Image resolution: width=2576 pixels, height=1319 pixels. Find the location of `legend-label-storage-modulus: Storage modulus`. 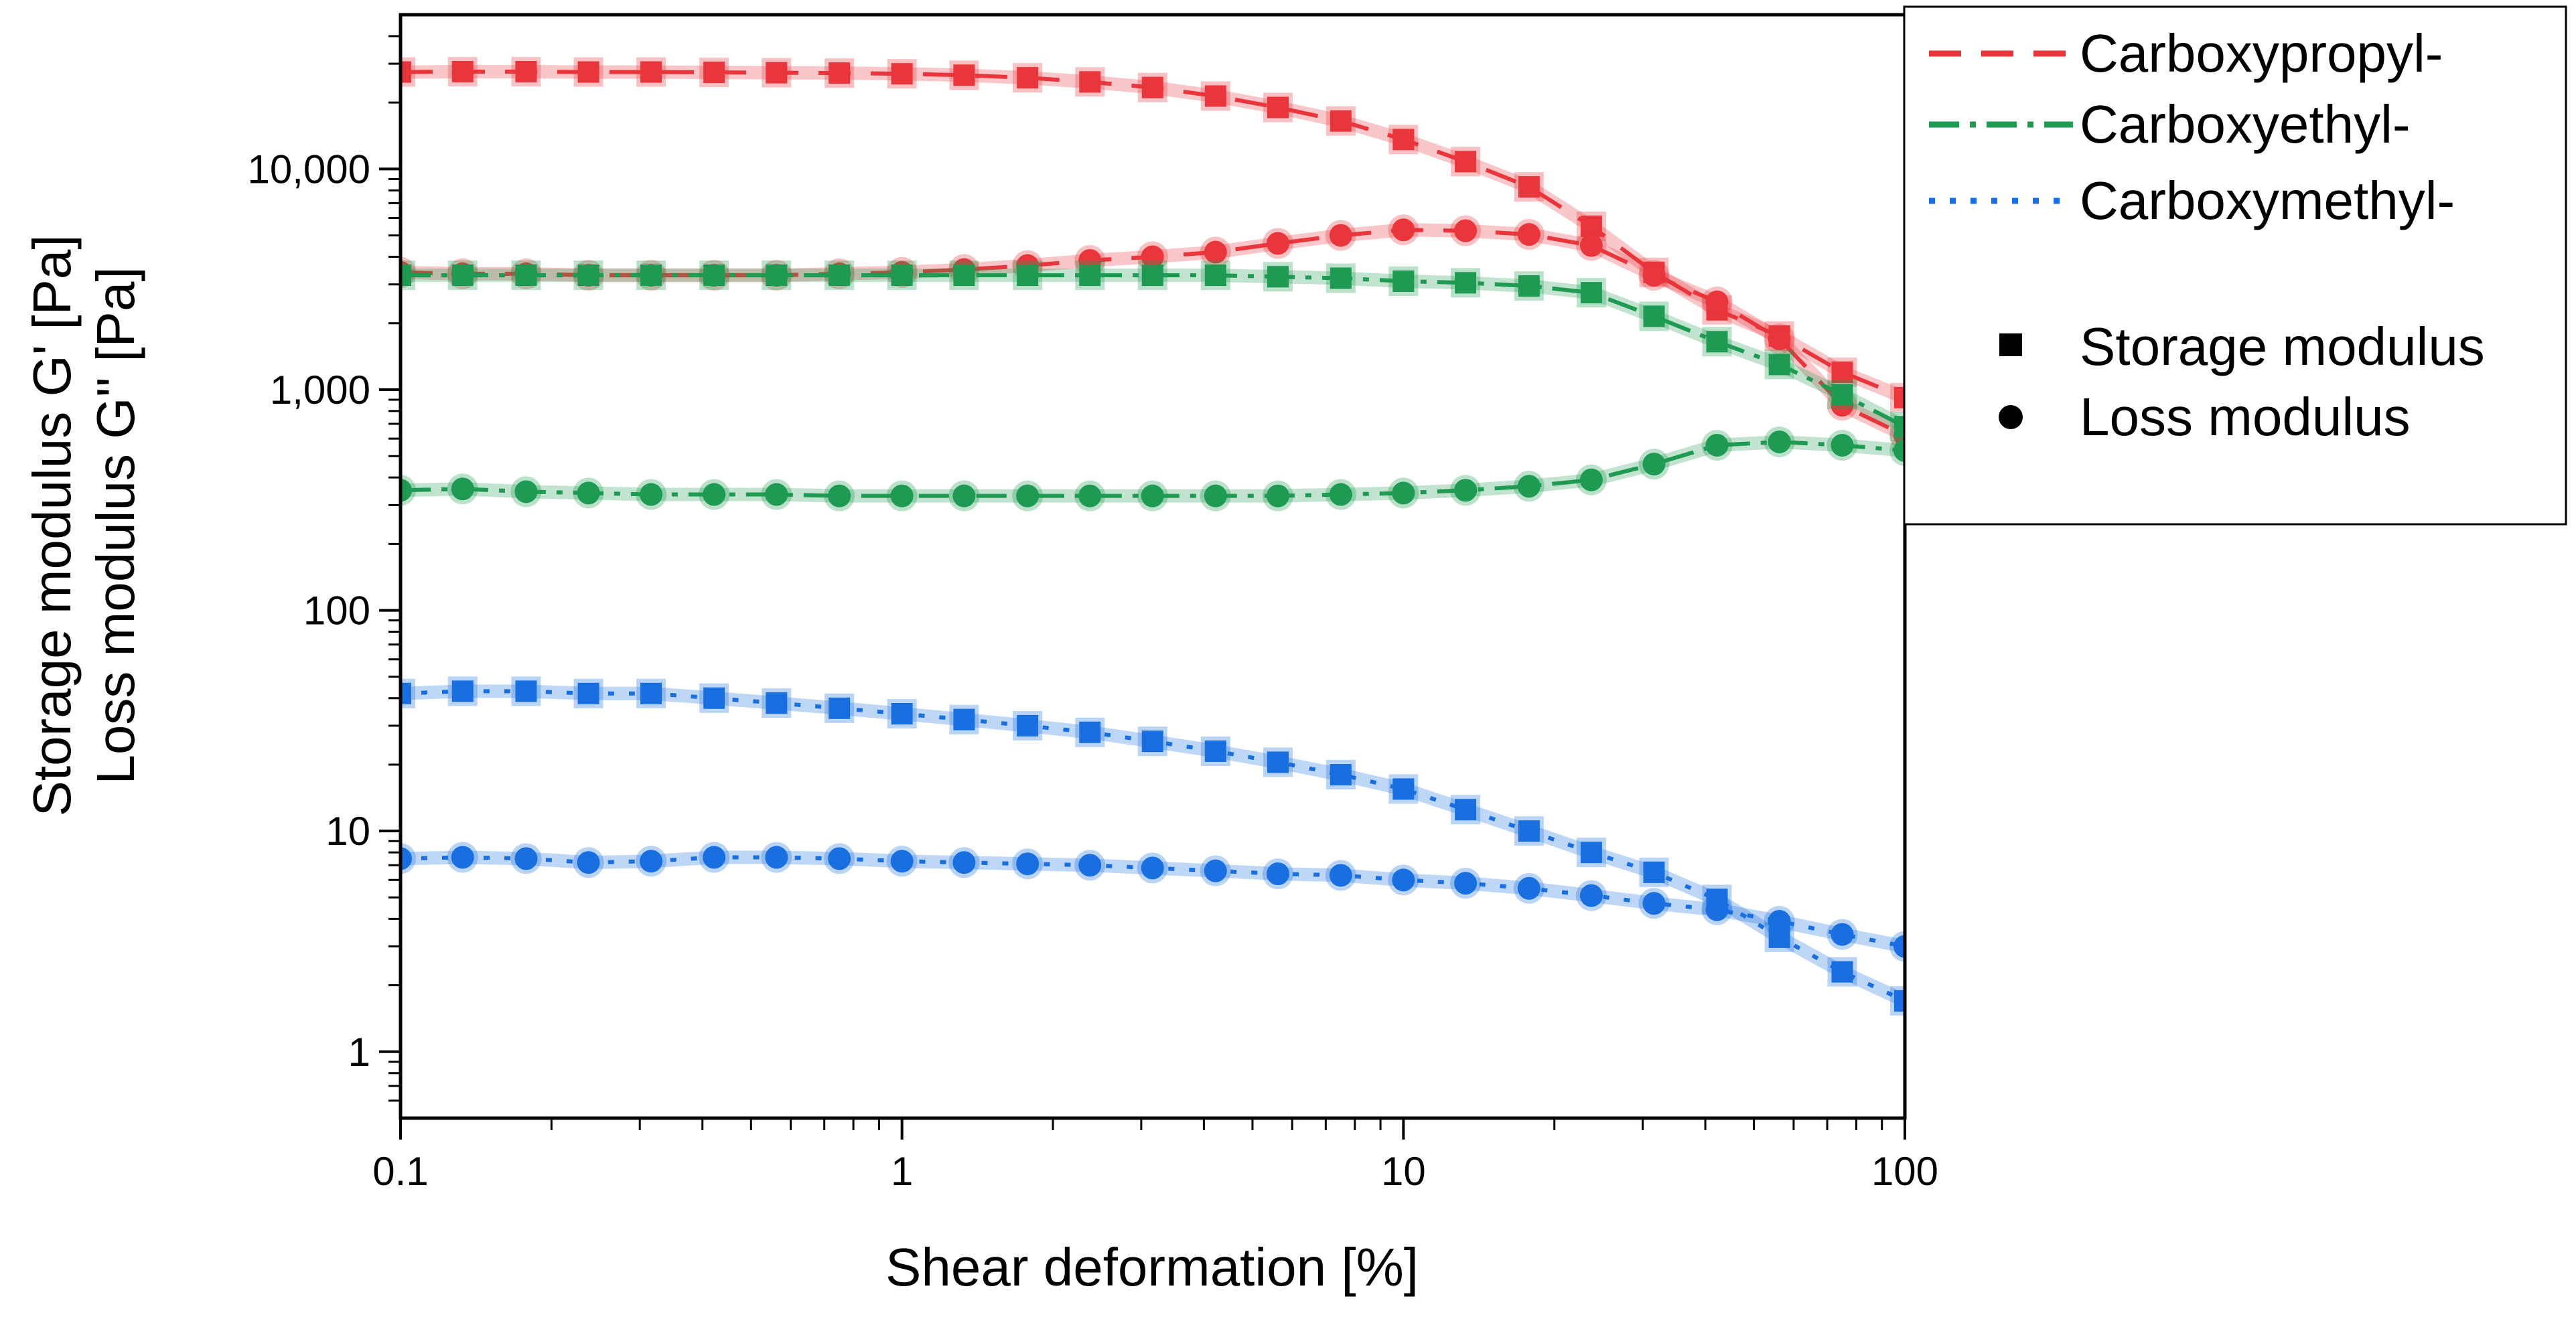

legend-label-storage-modulus: Storage modulus is located at coordinates (2282, 346).